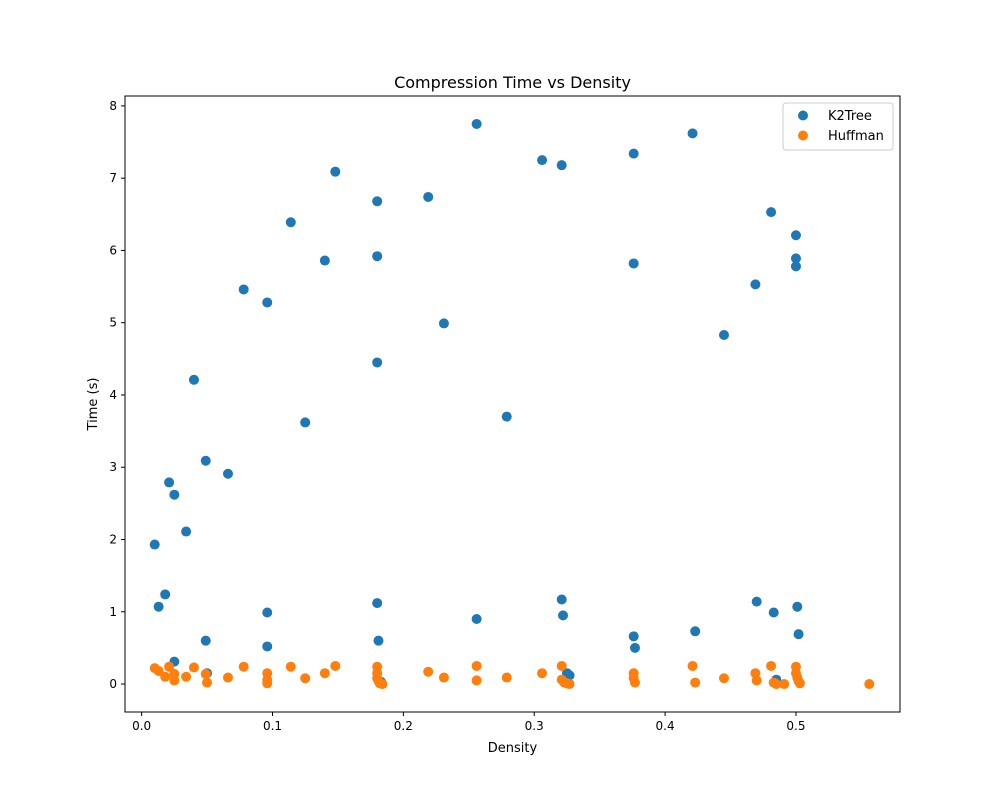  What do you see at coordinates (803, 115) in the screenshot?
I see `legend-marker-k2tree` at bounding box center [803, 115].